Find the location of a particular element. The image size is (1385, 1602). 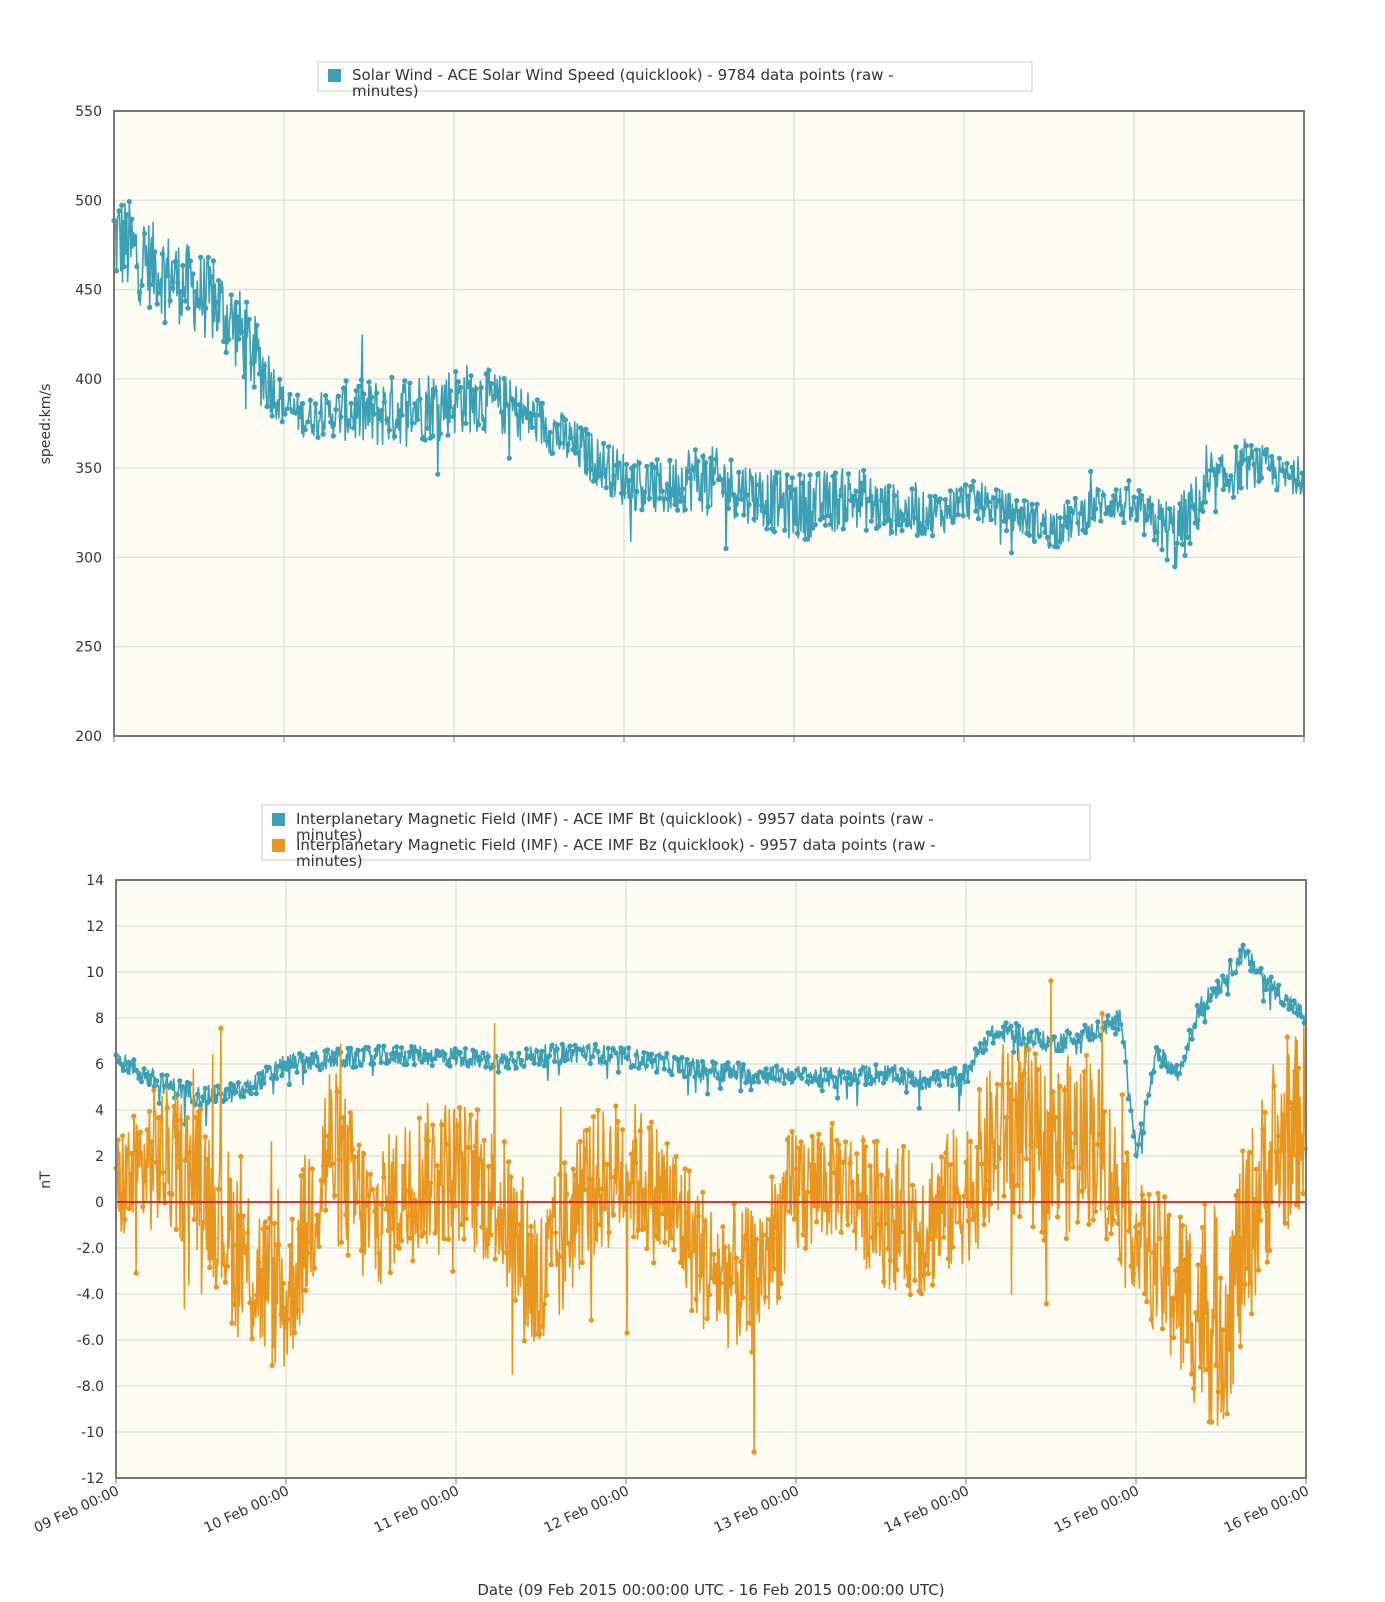

imf-y-tick-label: -2.0 is located at coordinates (90, 1249).